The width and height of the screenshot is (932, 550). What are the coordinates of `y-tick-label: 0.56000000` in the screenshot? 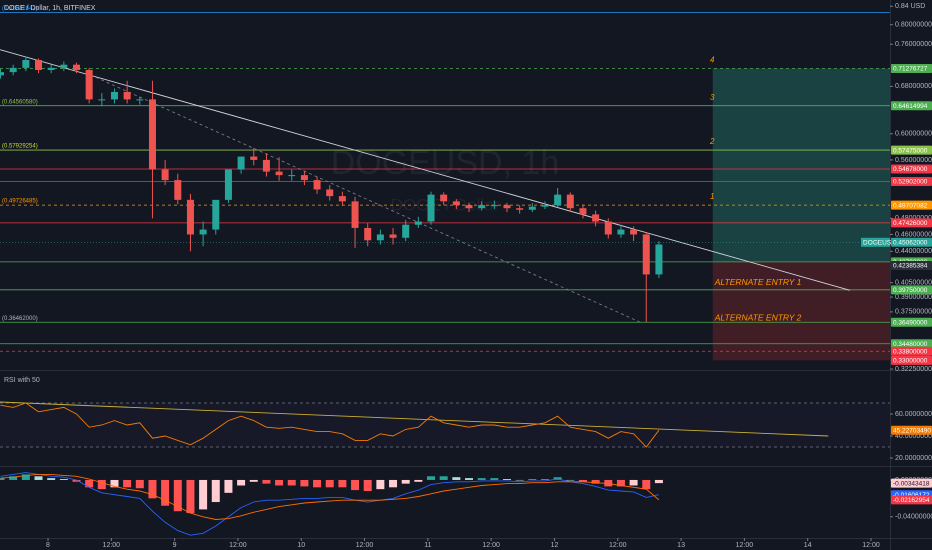 It's located at (913, 160).